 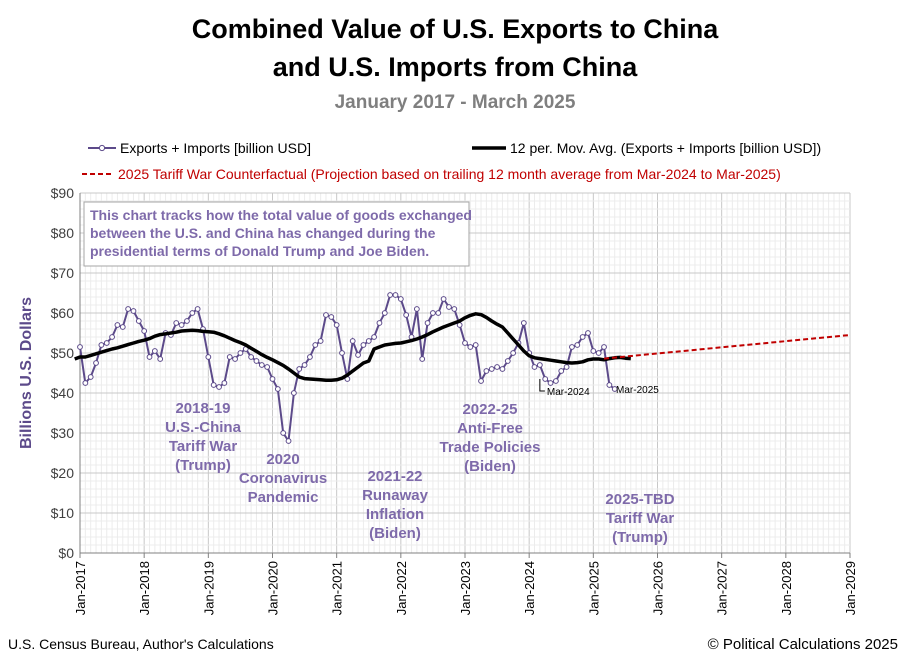 What do you see at coordinates (490, 466) in the screenshot?
I see `annotation-antifree-trade: (Biden)` at bounding box center [490, 466].